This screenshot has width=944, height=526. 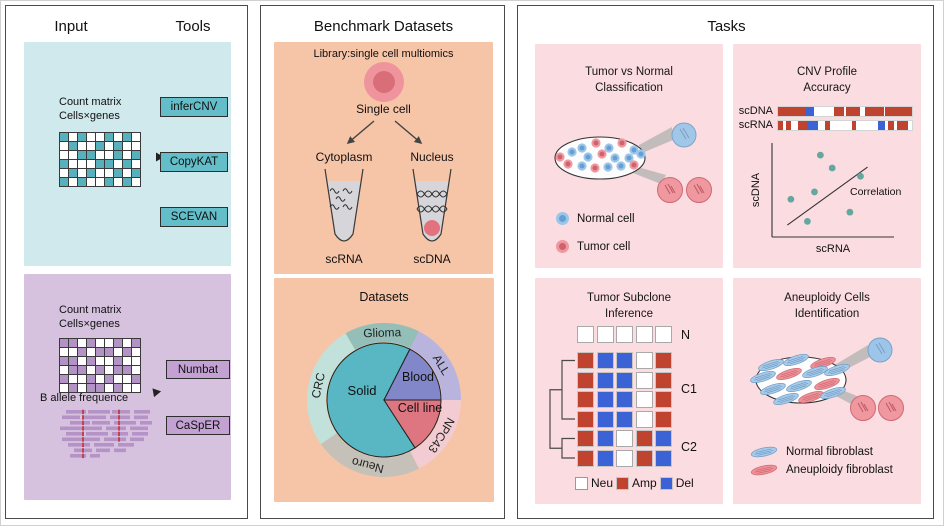 I want to click on normal-cell-label: Normal cell, so click(x=606, y=218).